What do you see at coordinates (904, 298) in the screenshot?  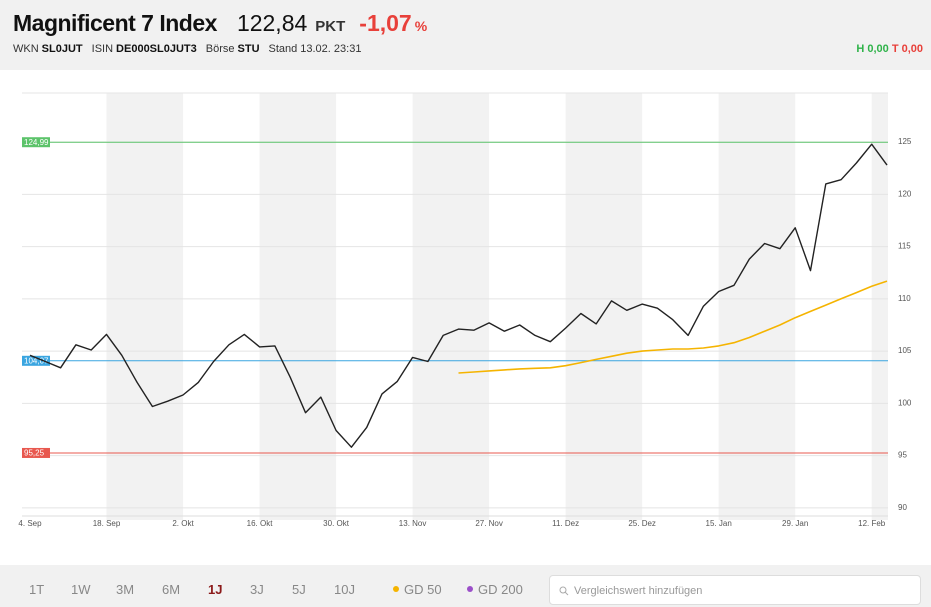 I see `y-tick-label: 110` at bounding box center [904, 298].